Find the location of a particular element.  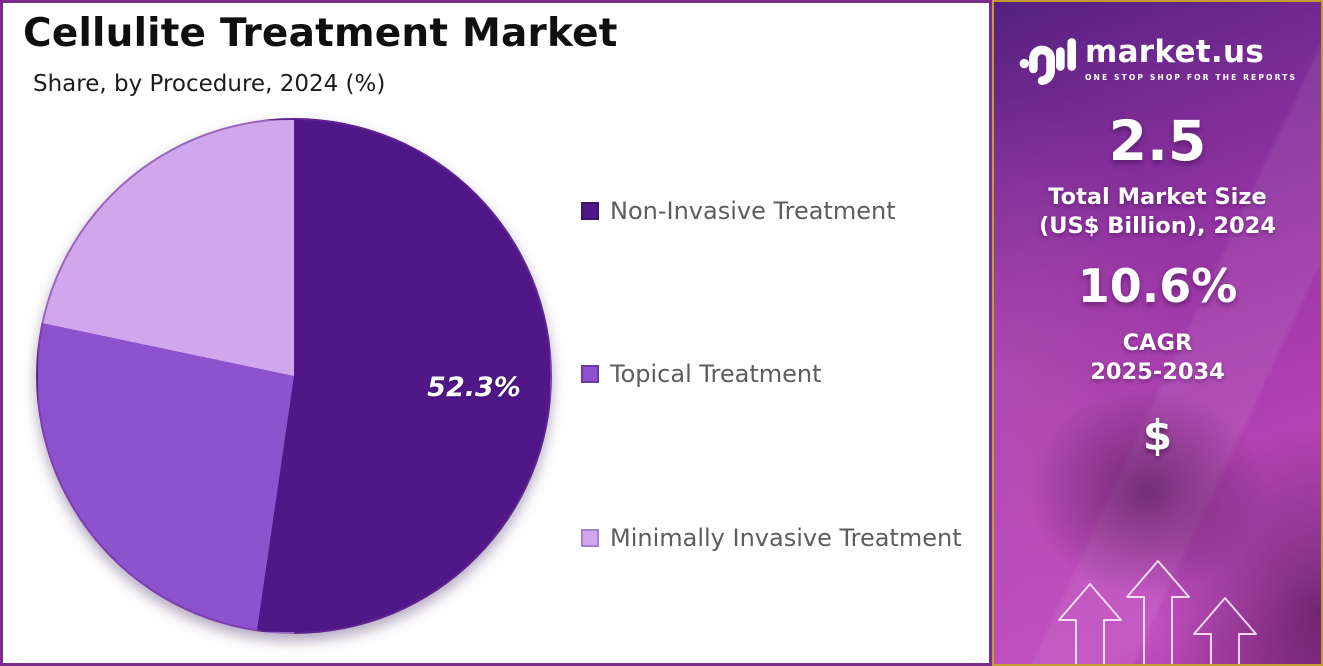

brand-tagline: ONE STOP SHOP FOR THE REPORTS is located at coordinates (1191, 77).